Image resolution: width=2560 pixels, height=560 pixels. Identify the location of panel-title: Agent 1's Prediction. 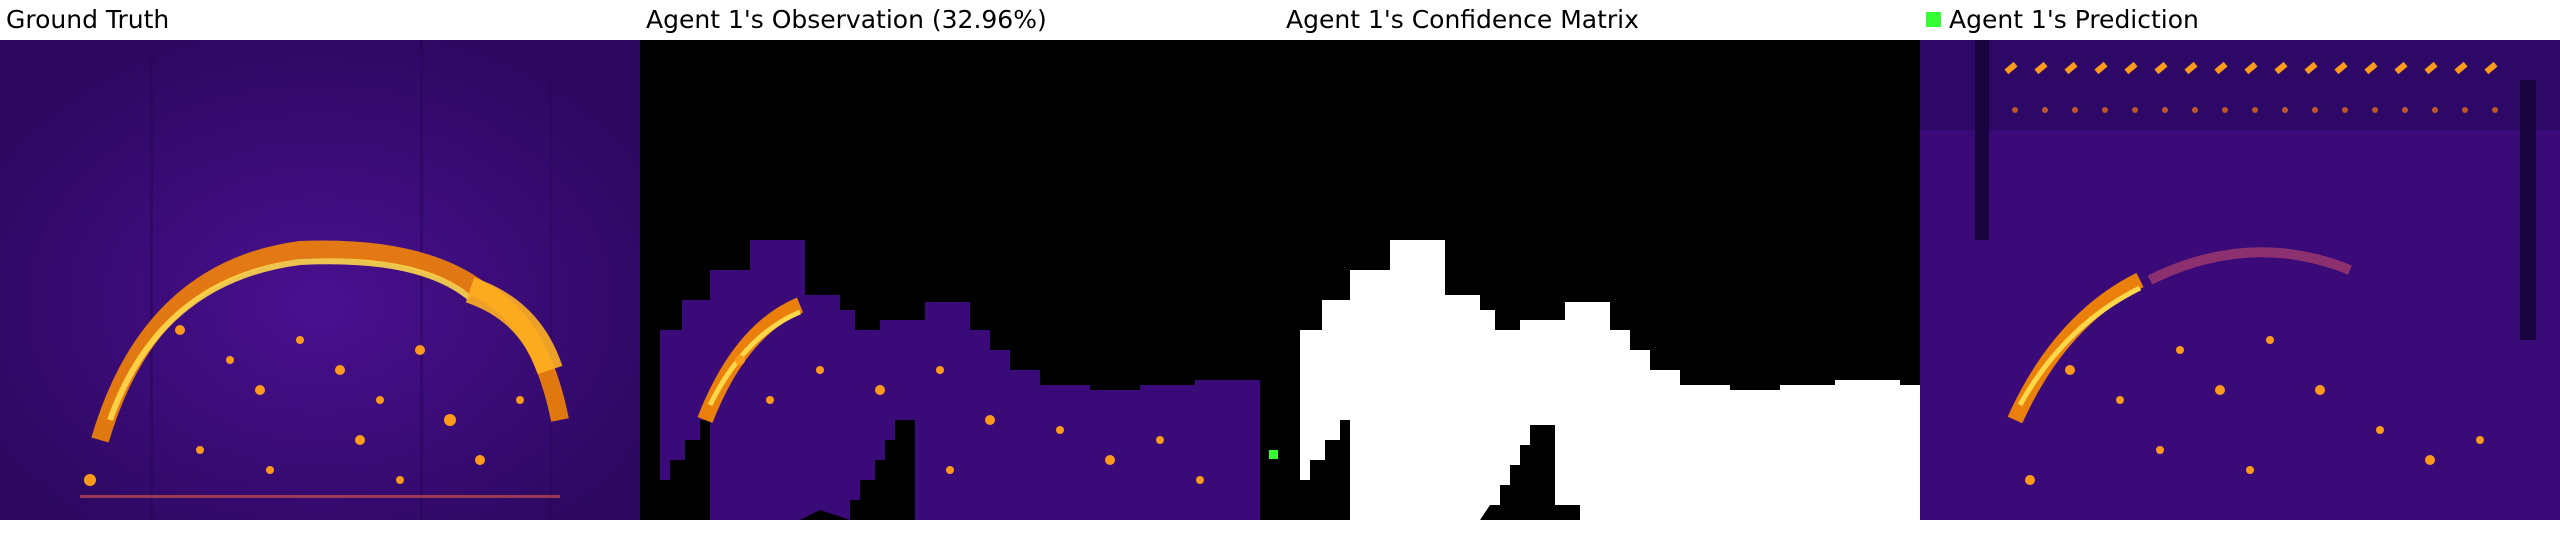
(2062, 20).